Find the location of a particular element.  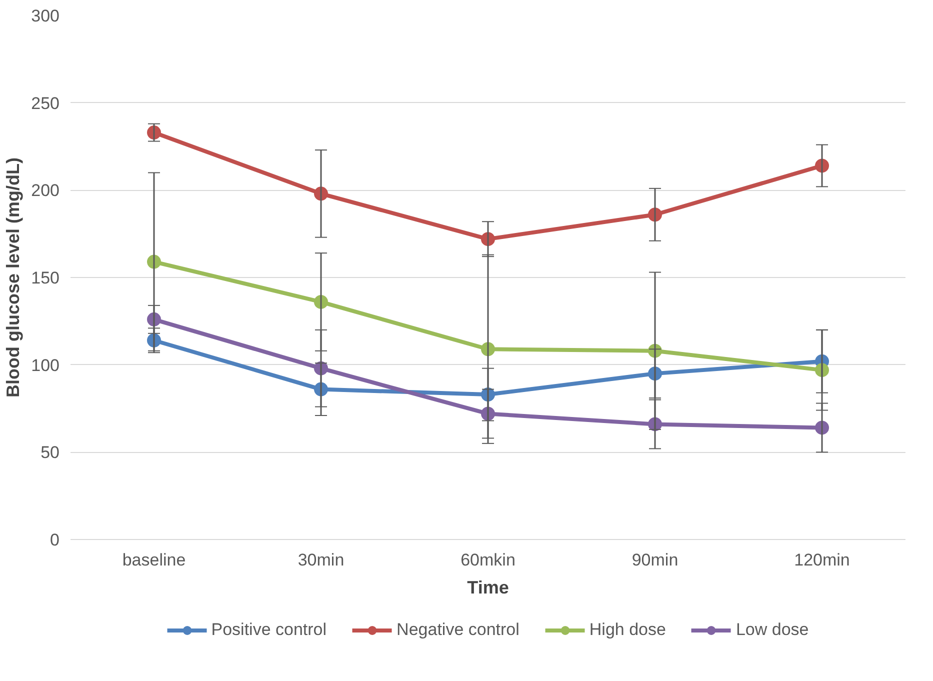

x-tick-label: baseline is located at coordinates (154, 560).